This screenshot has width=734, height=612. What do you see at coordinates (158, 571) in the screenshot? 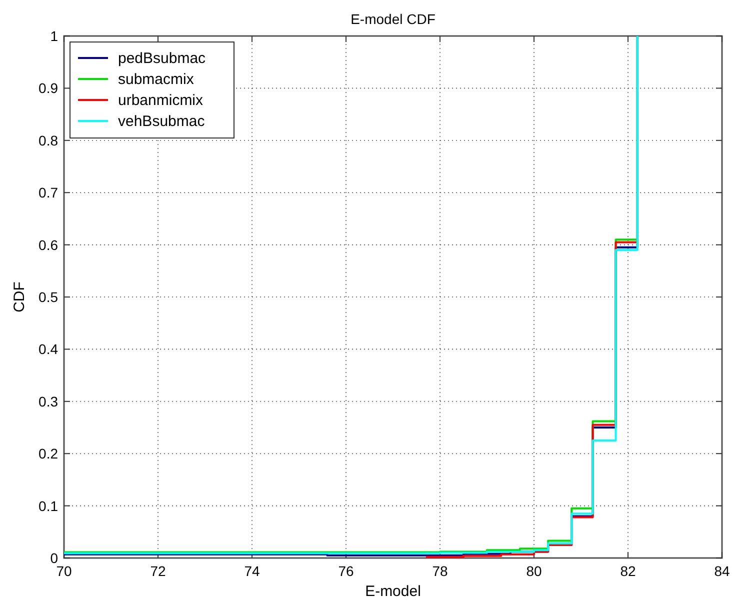
I see `x-tick-label: 72` at bounding box center [158, 571].